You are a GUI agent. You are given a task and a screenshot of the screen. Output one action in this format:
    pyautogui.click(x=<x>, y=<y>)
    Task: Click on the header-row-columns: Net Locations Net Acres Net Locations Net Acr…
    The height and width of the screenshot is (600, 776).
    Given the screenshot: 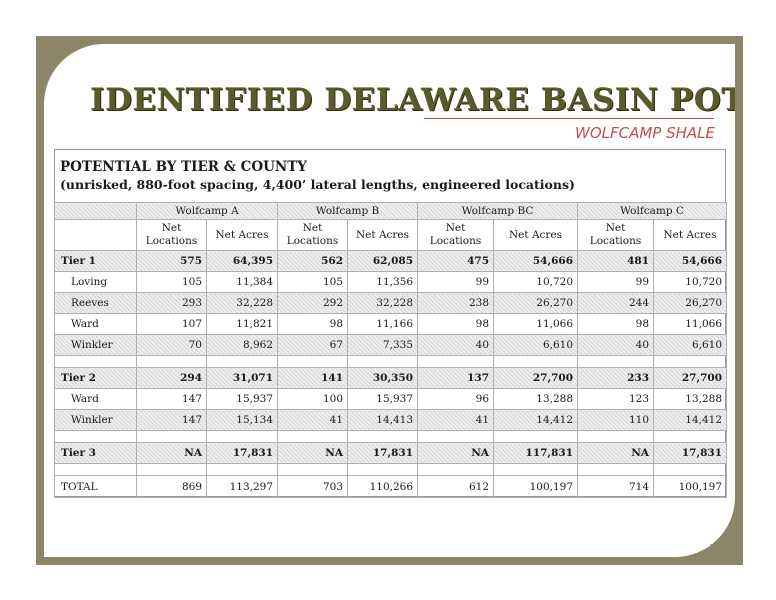 What is the action you would take?
    pyautogui.click(x=391, y=235)
    